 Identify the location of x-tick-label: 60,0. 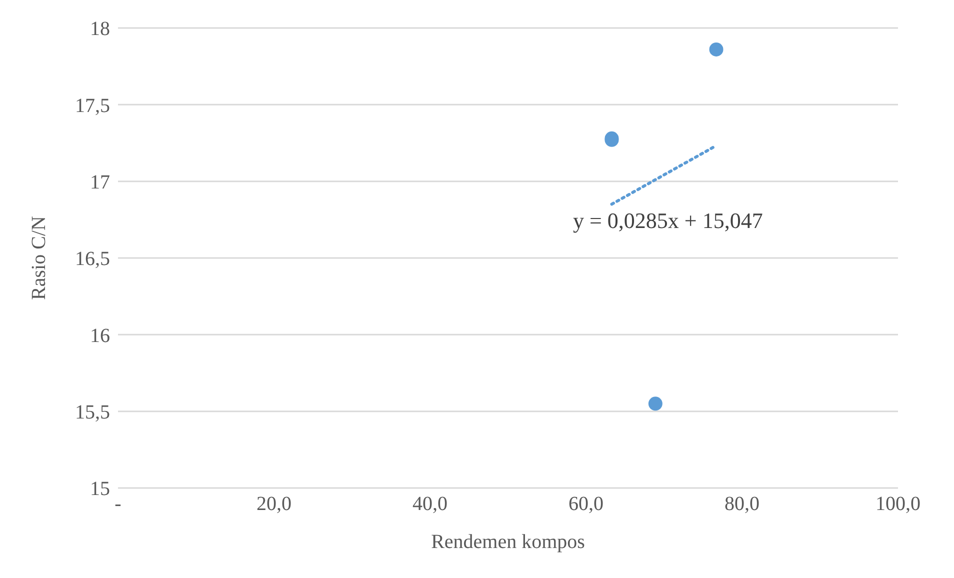
(586, 504).